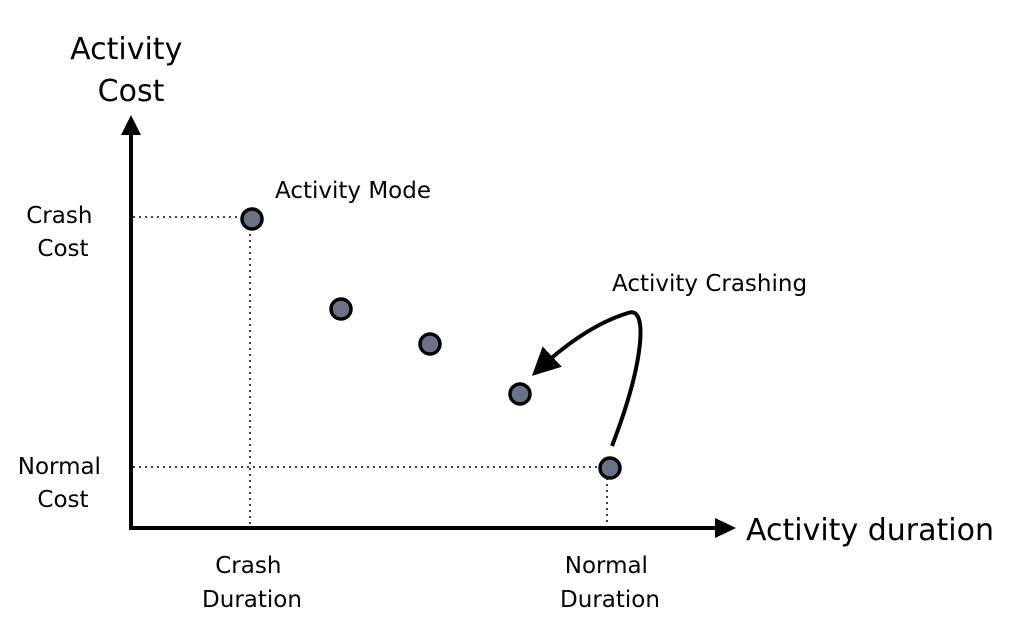 The width and height of the screenshot is (1025, 630). Describe the element at coordinates (252, 219) in the screenshot. I see `mode-point-crash` at that location.